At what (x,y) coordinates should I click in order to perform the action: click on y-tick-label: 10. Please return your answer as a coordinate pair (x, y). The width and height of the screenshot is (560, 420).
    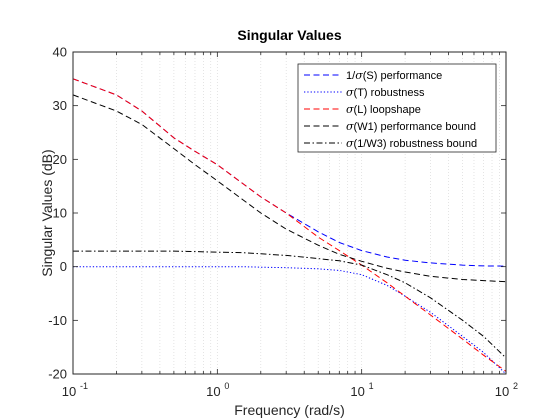
    Looking at the image, I should click on (60, 213).